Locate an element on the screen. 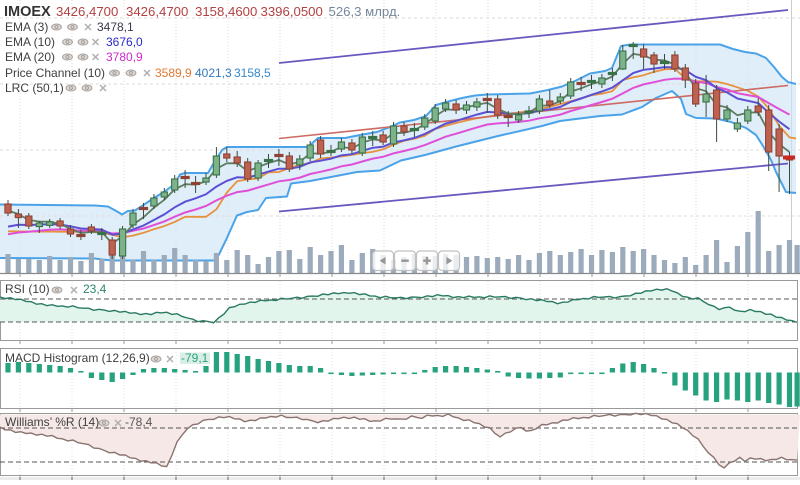 Image resolution: width=800 pixels, height=485 pixels. svg-text: Williams’ %R (14) is located at coordinates (52, 422).